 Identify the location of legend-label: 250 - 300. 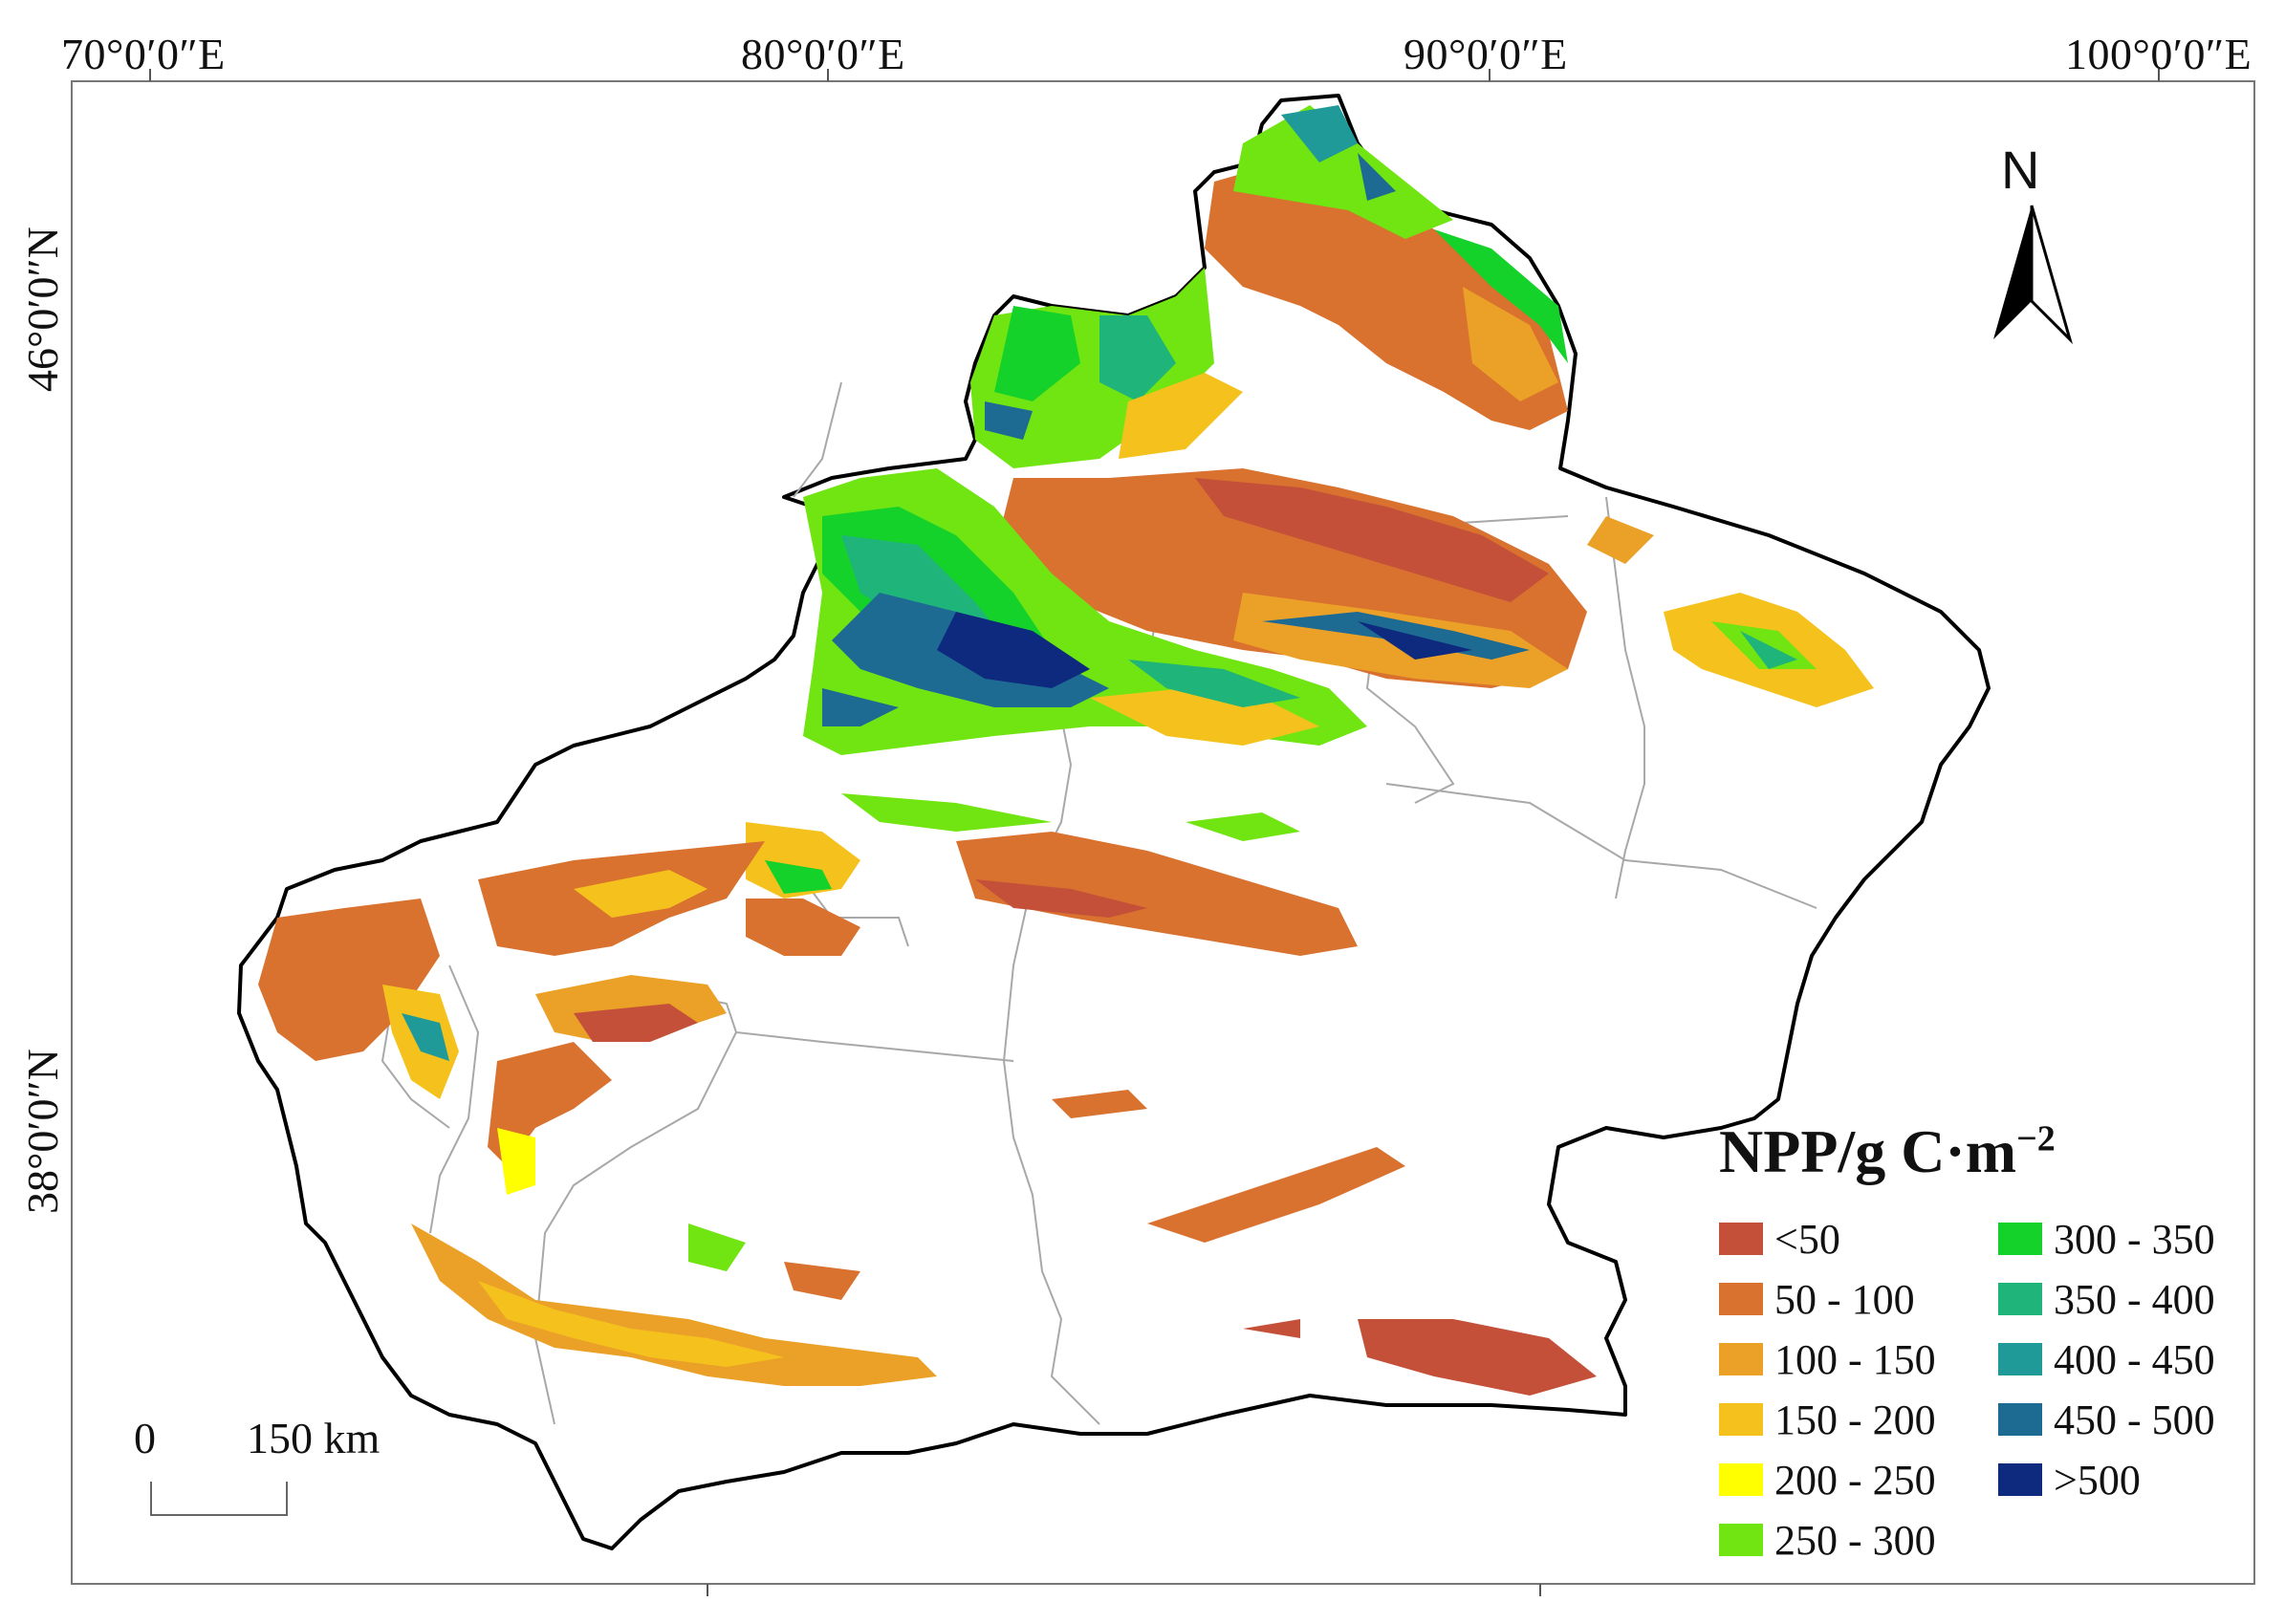
(1855, 1540).